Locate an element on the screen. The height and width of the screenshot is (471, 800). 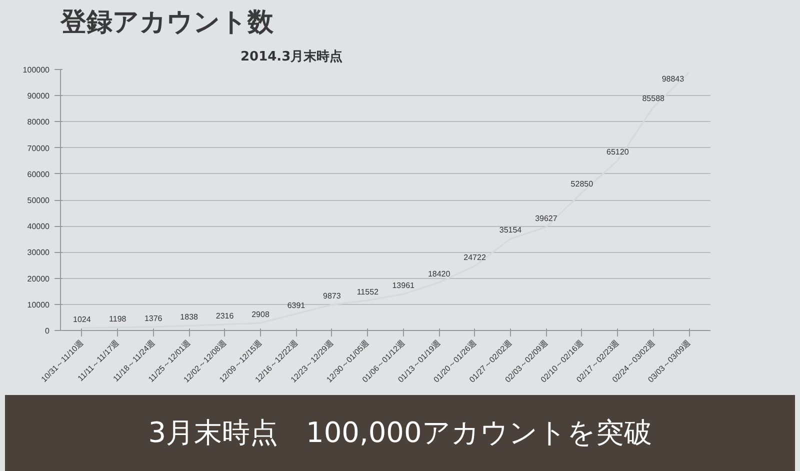
data-label: 13961 is located at coordinates (404, 285).